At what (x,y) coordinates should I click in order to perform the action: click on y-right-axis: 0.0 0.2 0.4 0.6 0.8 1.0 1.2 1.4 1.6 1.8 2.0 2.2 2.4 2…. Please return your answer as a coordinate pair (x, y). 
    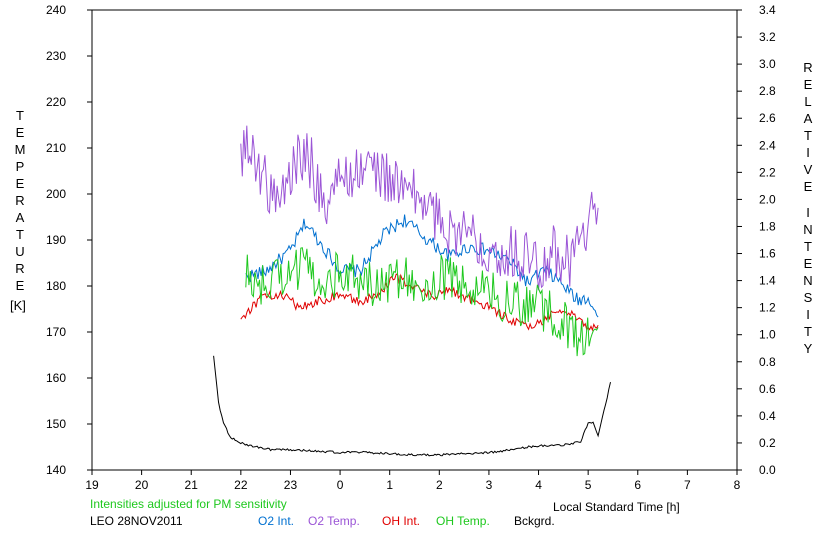
    Looking at the image, I should click on (756, 240).